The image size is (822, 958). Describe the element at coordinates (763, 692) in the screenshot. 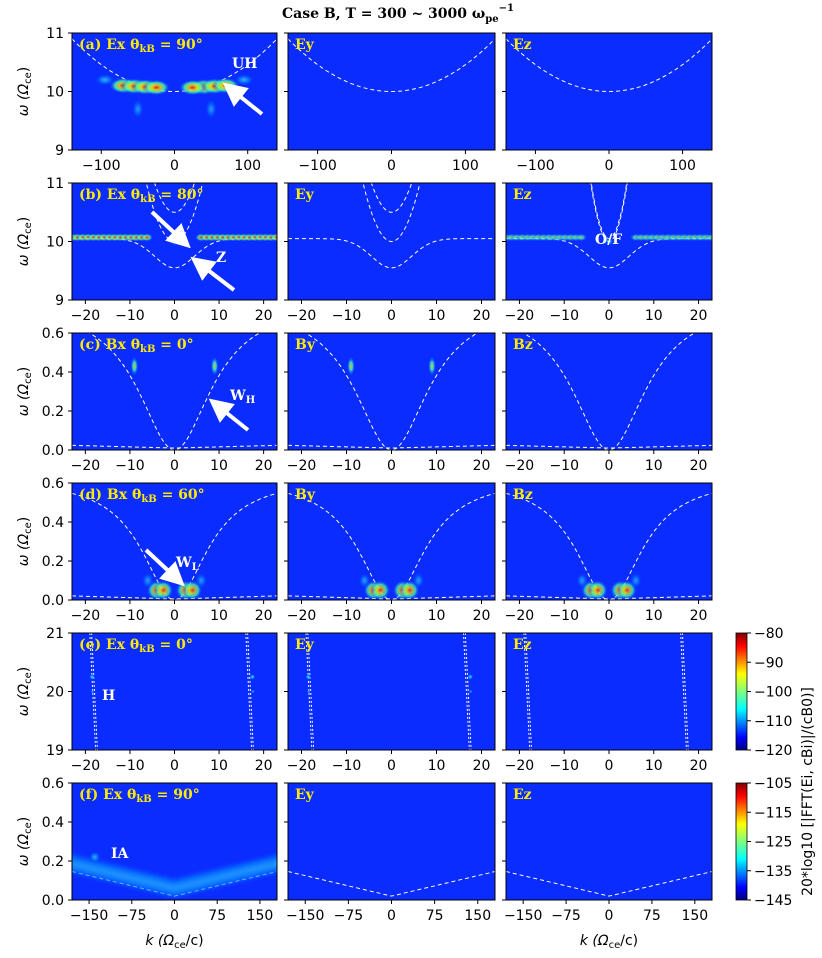

I see `colorbar-0: −80 −90 −100 −110 −120` at that location.